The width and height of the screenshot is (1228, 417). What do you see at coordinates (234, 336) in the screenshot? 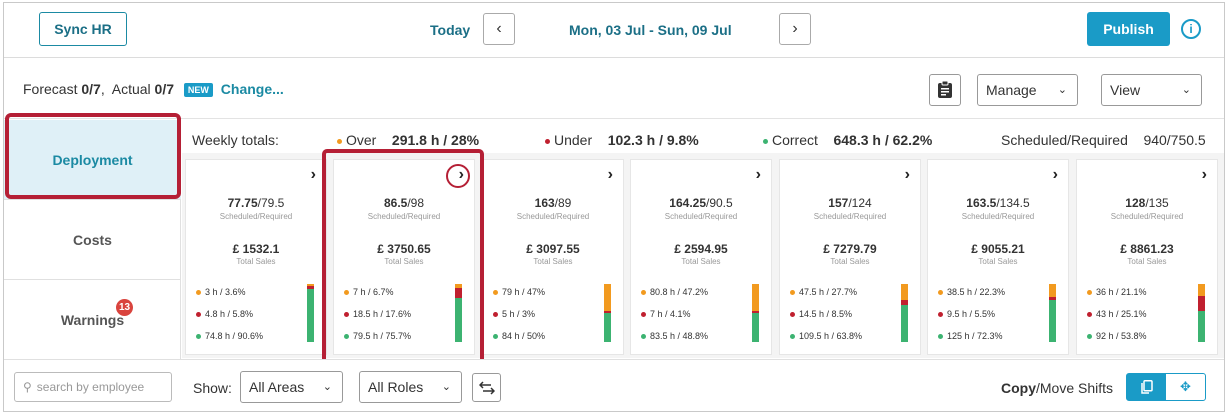
I see `correct-stat-value: 74.8 h / 90.6%` at bounding box center [234, 336].